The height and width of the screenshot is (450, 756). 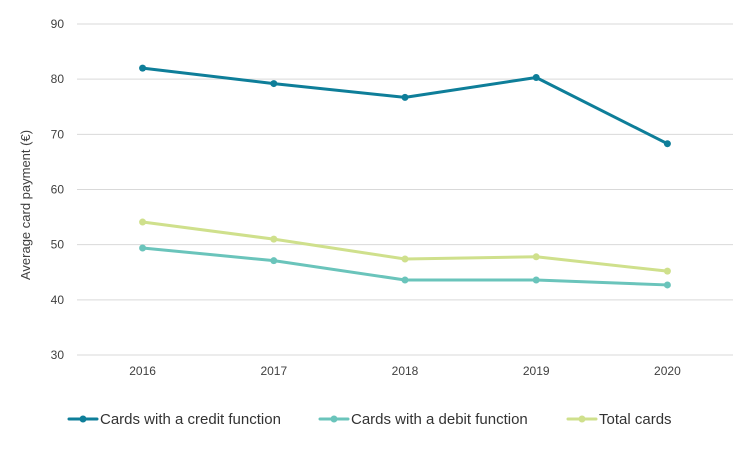 What do you see at coordinates (536, 371) in the screenshot?
I see `x-tick-label-2019: 2019` at bounding box center [536, 371].